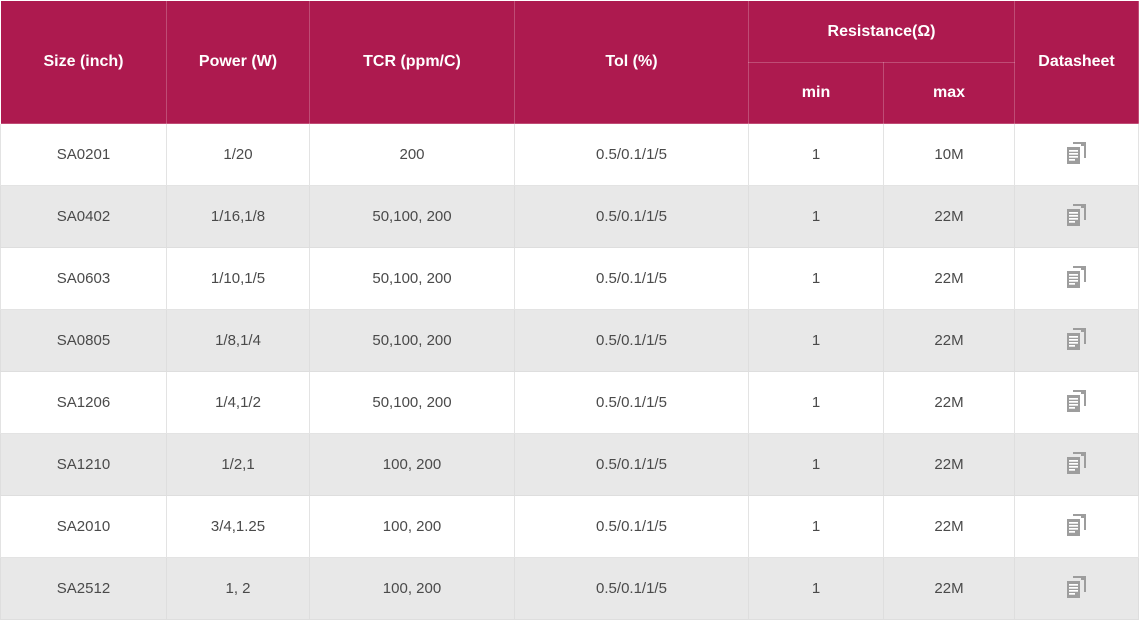 The image size is (1141, 625). I want to click on cell-power: 1/8,1/4, so click(238, 340).